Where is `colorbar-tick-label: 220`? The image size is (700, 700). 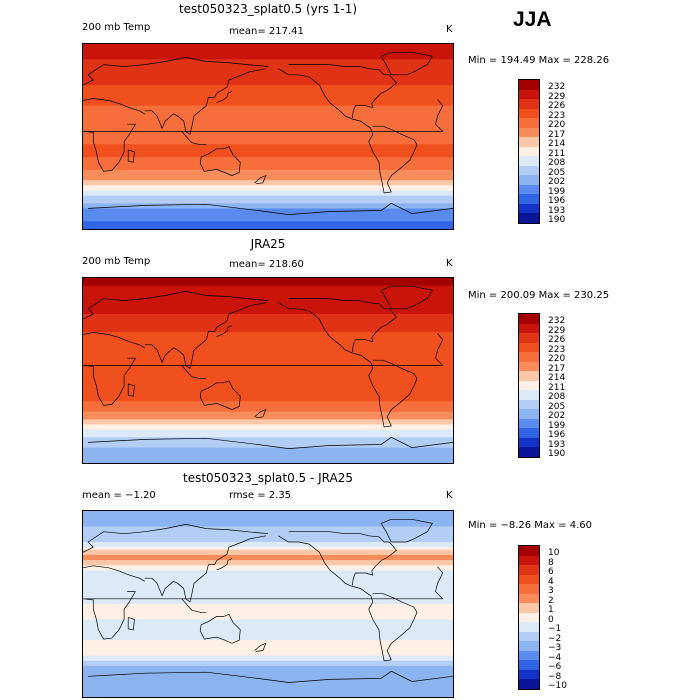
colorbar-tick-label: 220 is located at coordinates (557, 359).